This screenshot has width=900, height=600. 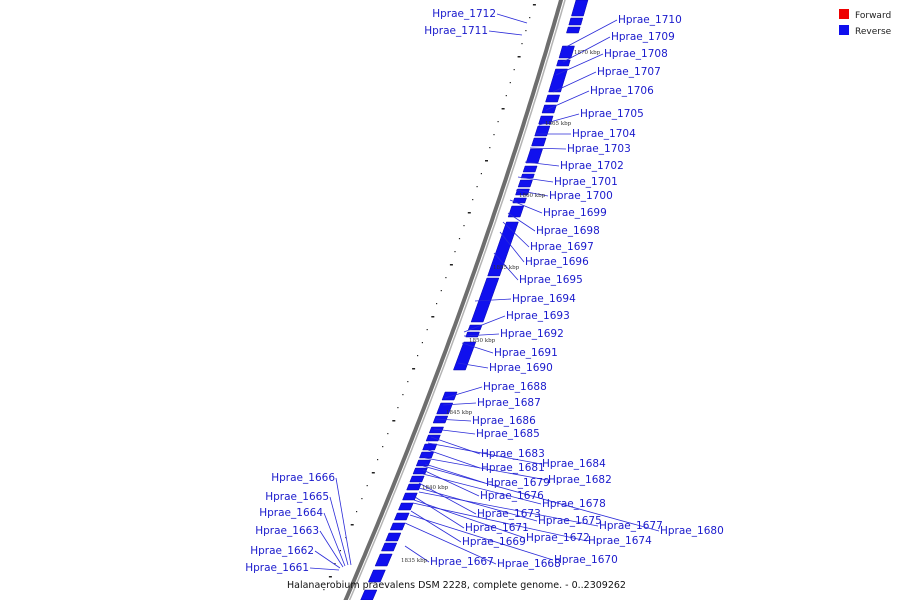 What do you see at coordinates (650, 20) in the screenshot?
I see `gene-label: Hprae_1710` at bounding box center [650, 20].